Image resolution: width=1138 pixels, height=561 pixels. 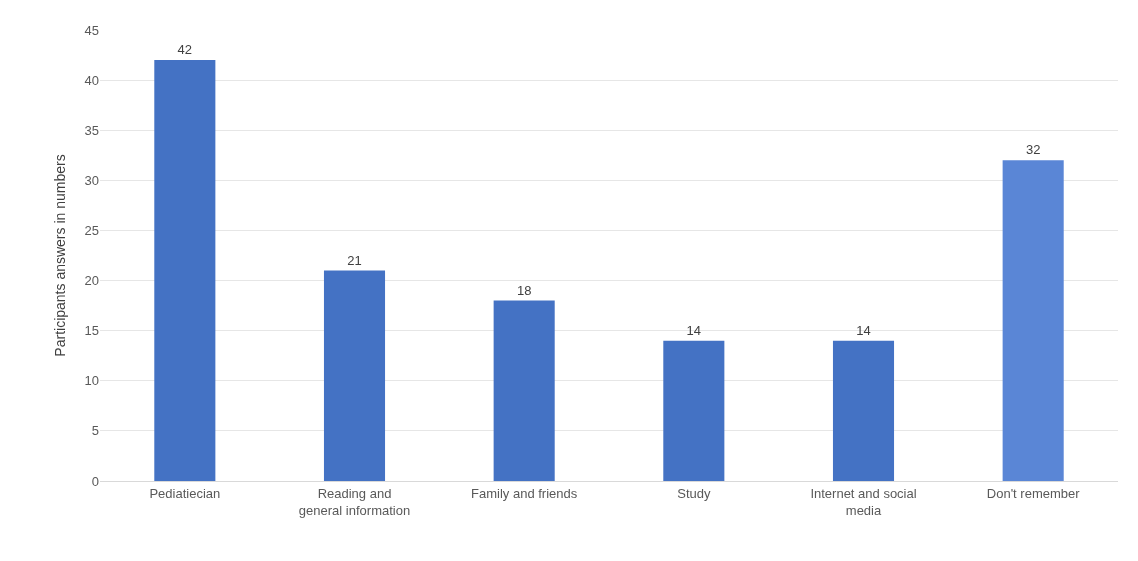 What do you see at coordinates (185, 50) in the screenshot?
I see `data-label: 42` at bounding box center [185, 50].